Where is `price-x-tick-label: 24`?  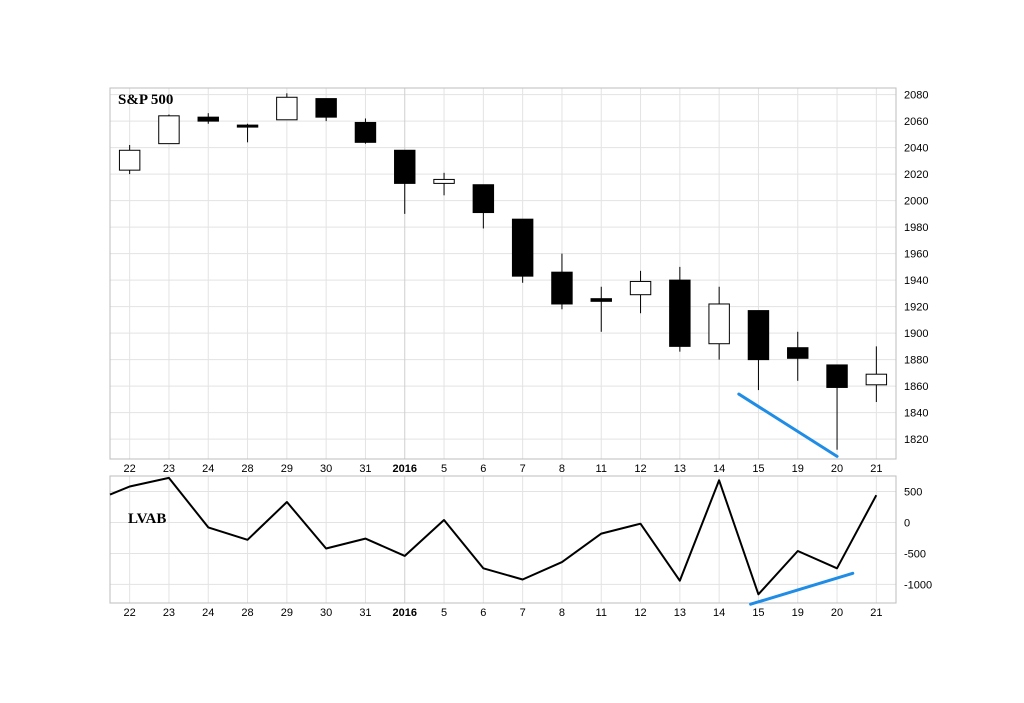 price-x-tick-label: 24 is located at coordinates (208, 469).